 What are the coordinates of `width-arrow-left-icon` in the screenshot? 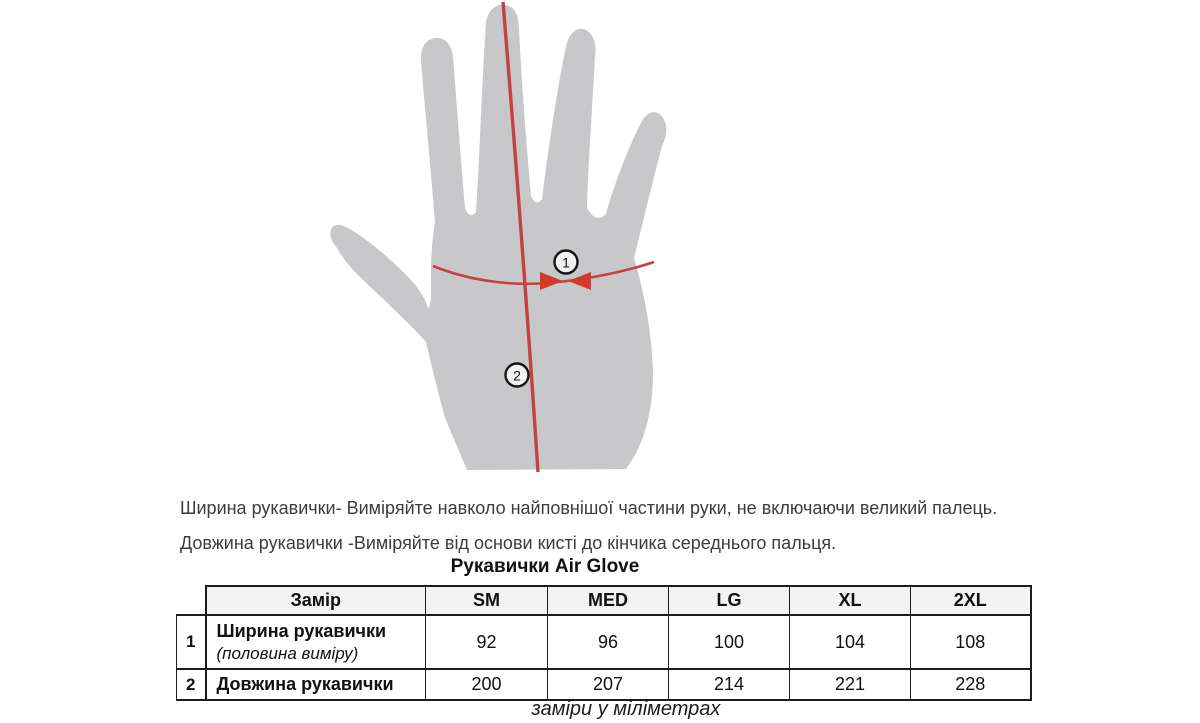 It's located at (551, 281).